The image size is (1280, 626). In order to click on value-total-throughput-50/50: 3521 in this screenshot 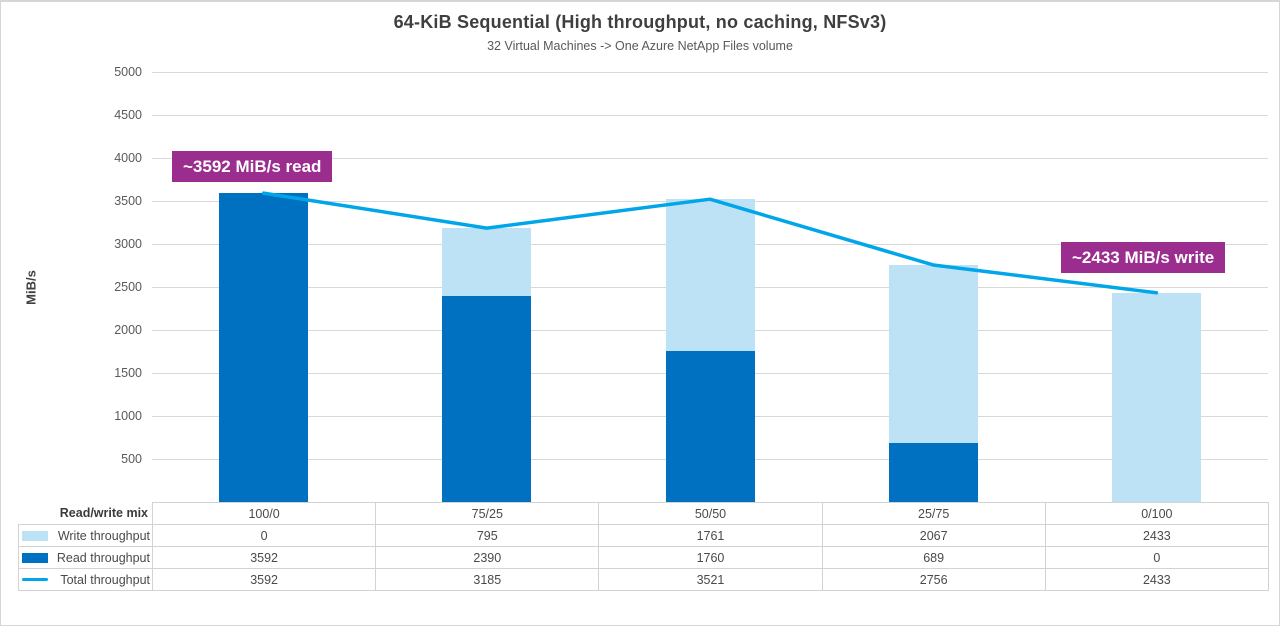, I will do `click(710, 579)`.